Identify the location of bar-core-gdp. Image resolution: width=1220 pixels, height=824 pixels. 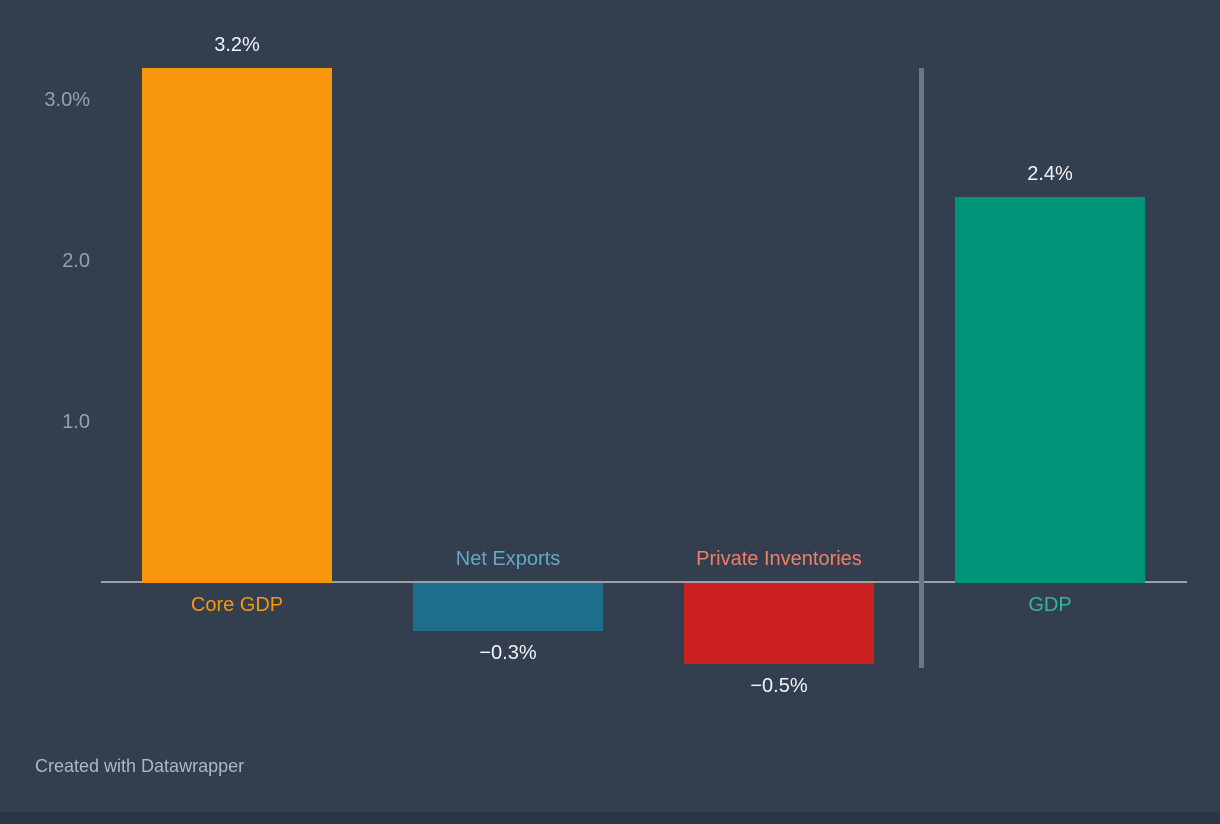
(237, 325).